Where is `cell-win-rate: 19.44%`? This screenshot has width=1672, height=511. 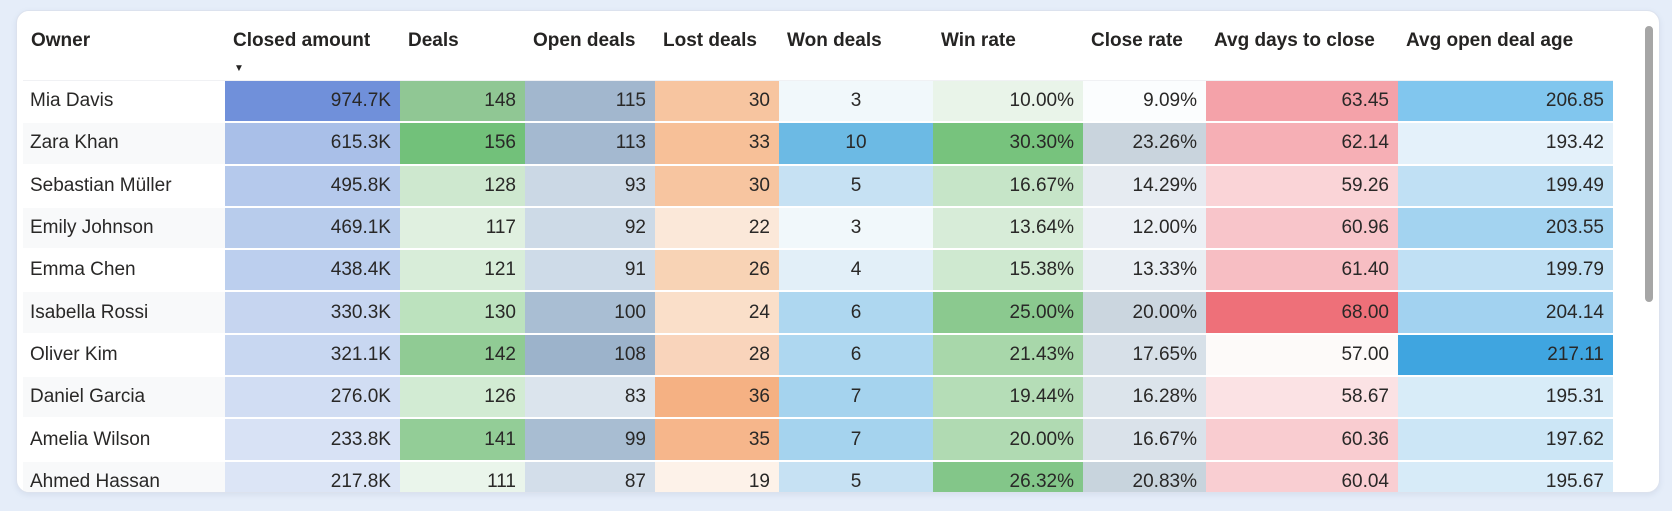 cell-win-rate: 19.44% is located at coordinates (1008, 398).